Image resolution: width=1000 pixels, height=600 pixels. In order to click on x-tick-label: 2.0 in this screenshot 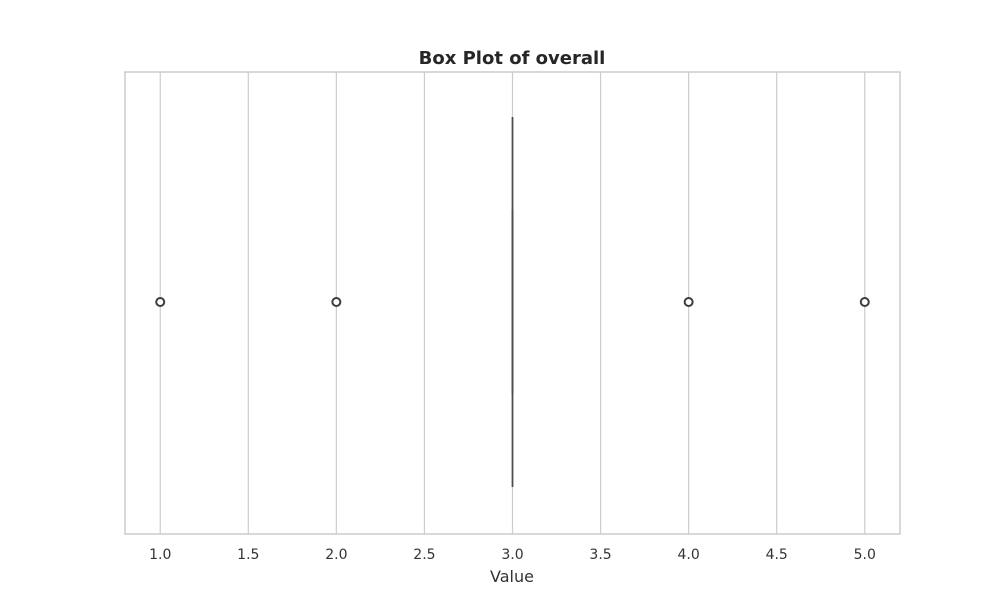, I will do `click(336, 555)`.